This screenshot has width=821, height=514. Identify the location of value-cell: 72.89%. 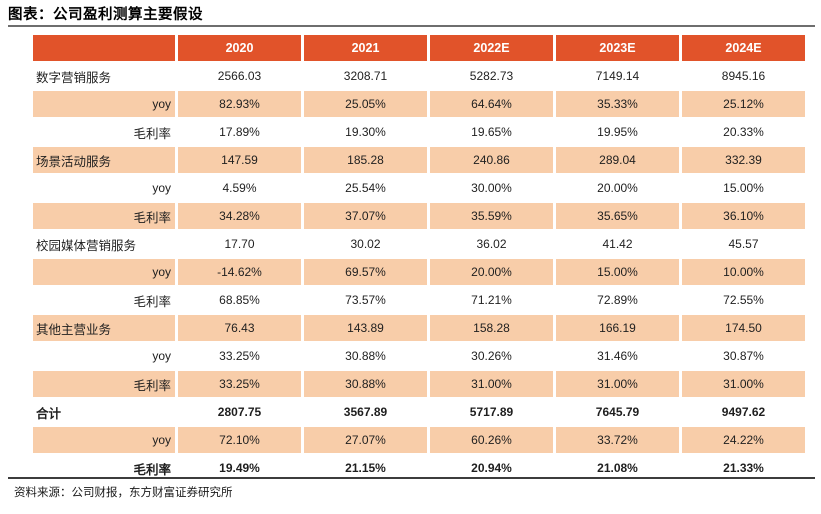
(617, 300).